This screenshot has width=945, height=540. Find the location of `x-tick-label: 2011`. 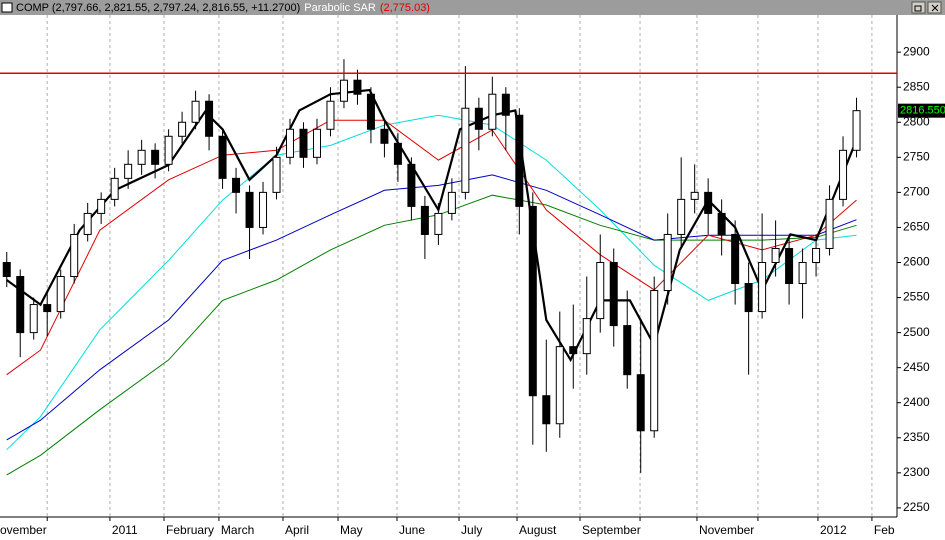

x-tick-label: 2011 is located at coordinates (125, 530).